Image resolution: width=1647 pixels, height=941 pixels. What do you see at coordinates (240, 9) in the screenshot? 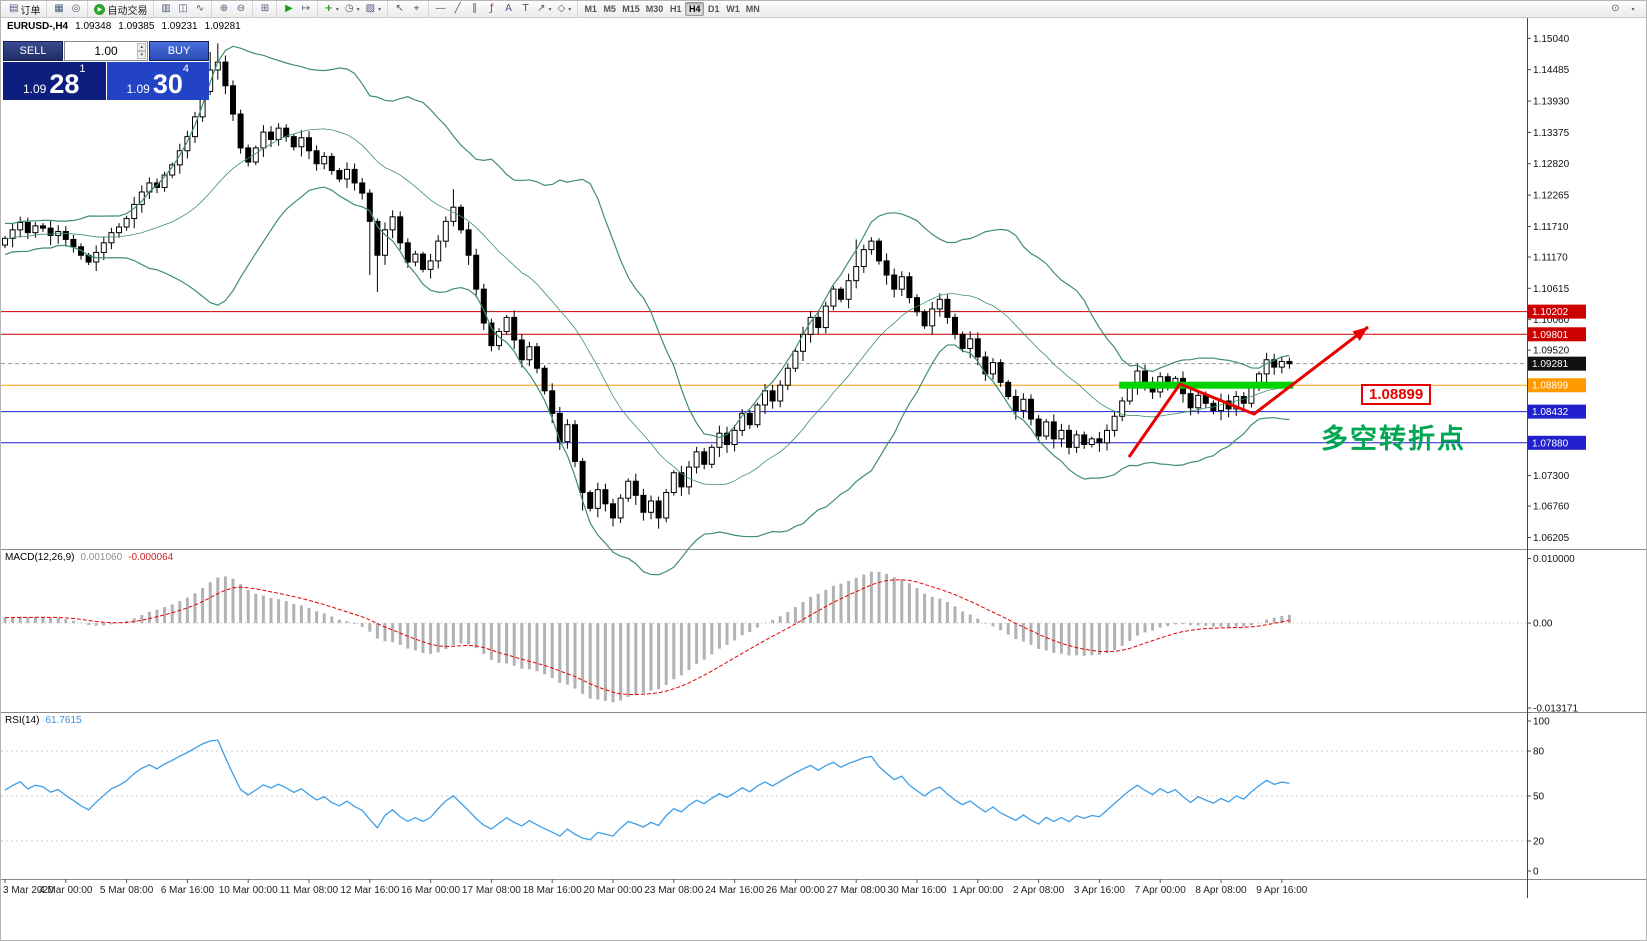
I see `zoom-out-button: ⊖` at bounding box center [240, 9].